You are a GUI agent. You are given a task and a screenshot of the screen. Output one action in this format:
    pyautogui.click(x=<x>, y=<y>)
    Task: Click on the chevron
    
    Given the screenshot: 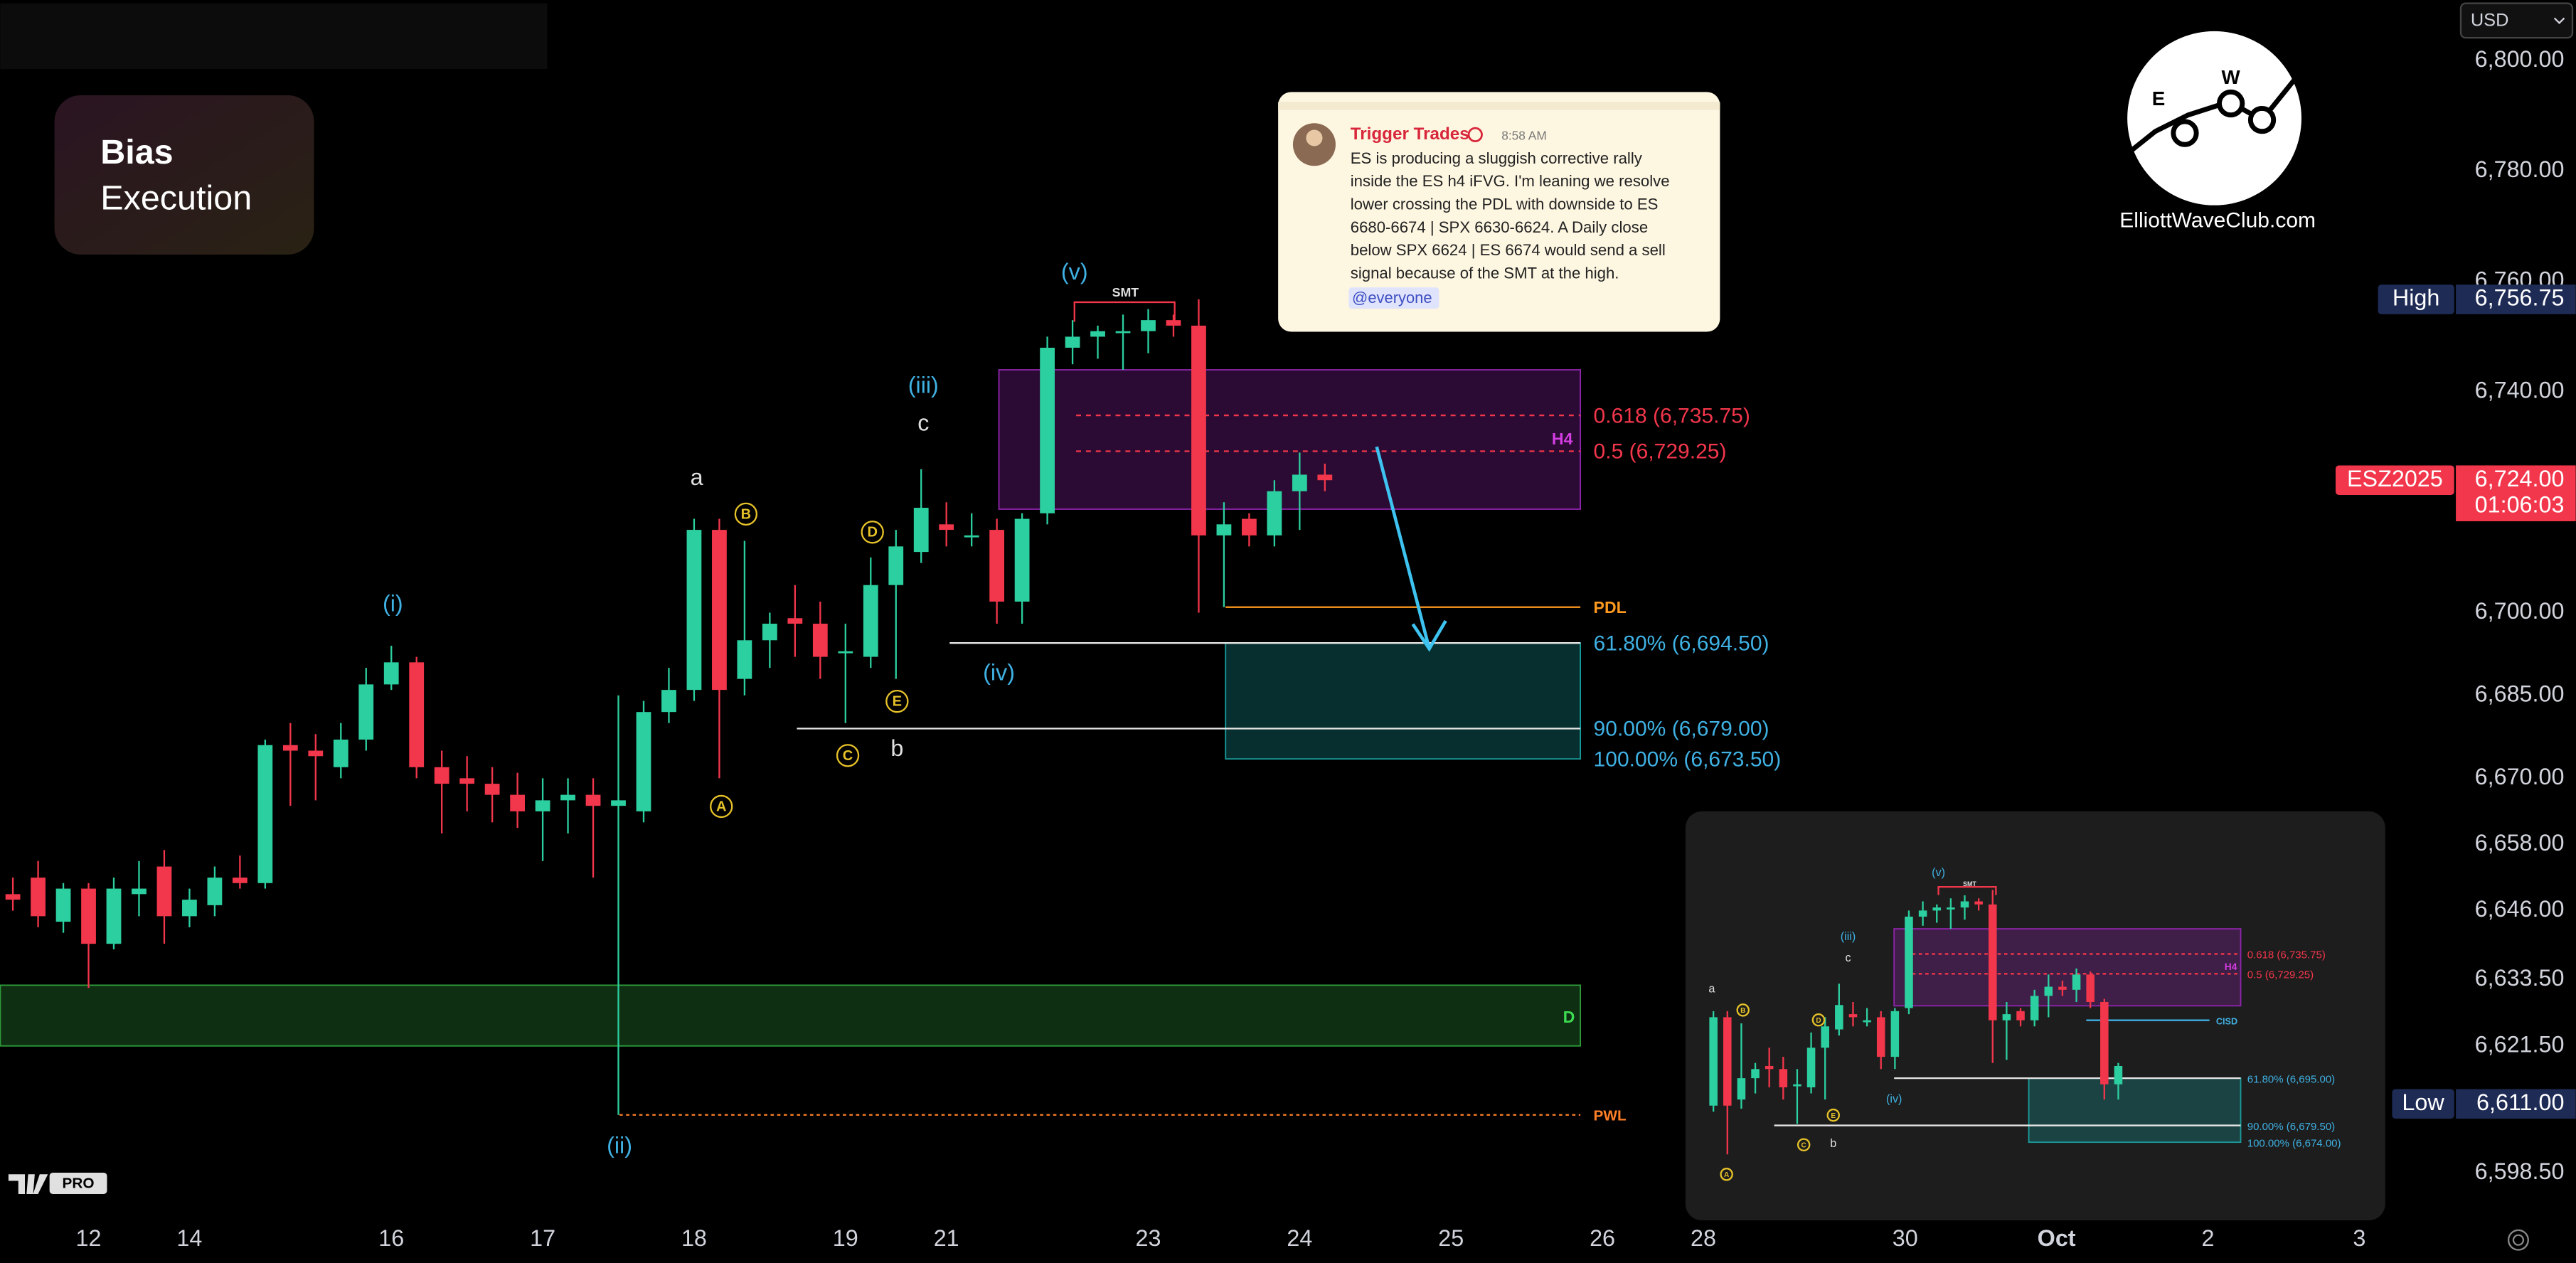 What is the action you would take?
    pyautogui.click(x=2559, y=21)
    